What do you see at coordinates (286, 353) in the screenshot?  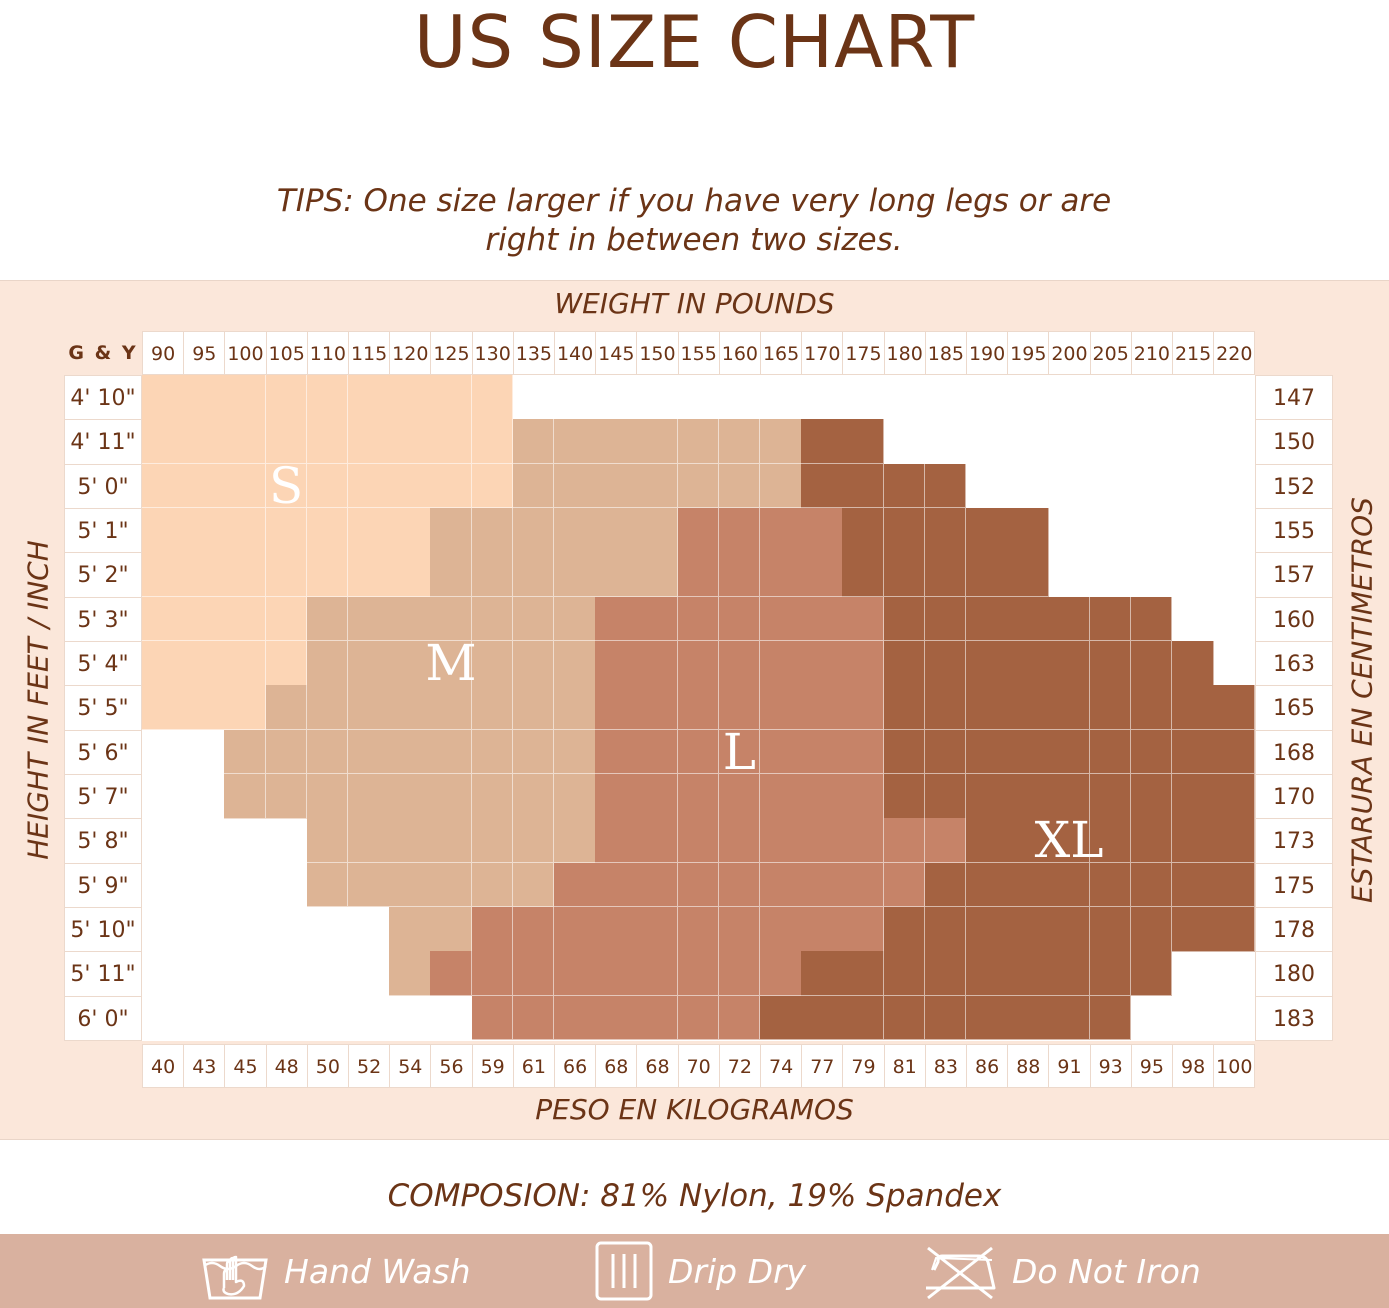 I see `weight-lb-tick: 105` at bounding box center [286, 353].